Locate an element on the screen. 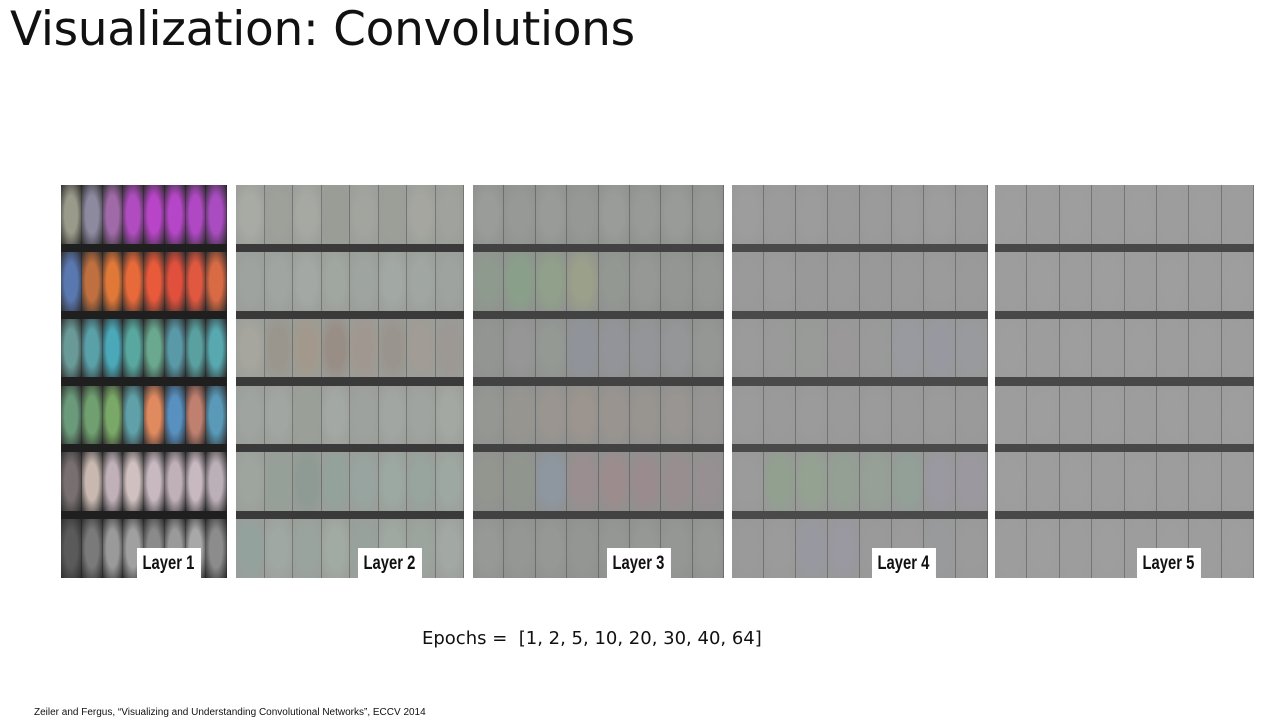 This screenshot has width=1280, height=720. layer-2-panel: Layer 2 is located at coordinates (350, 381).